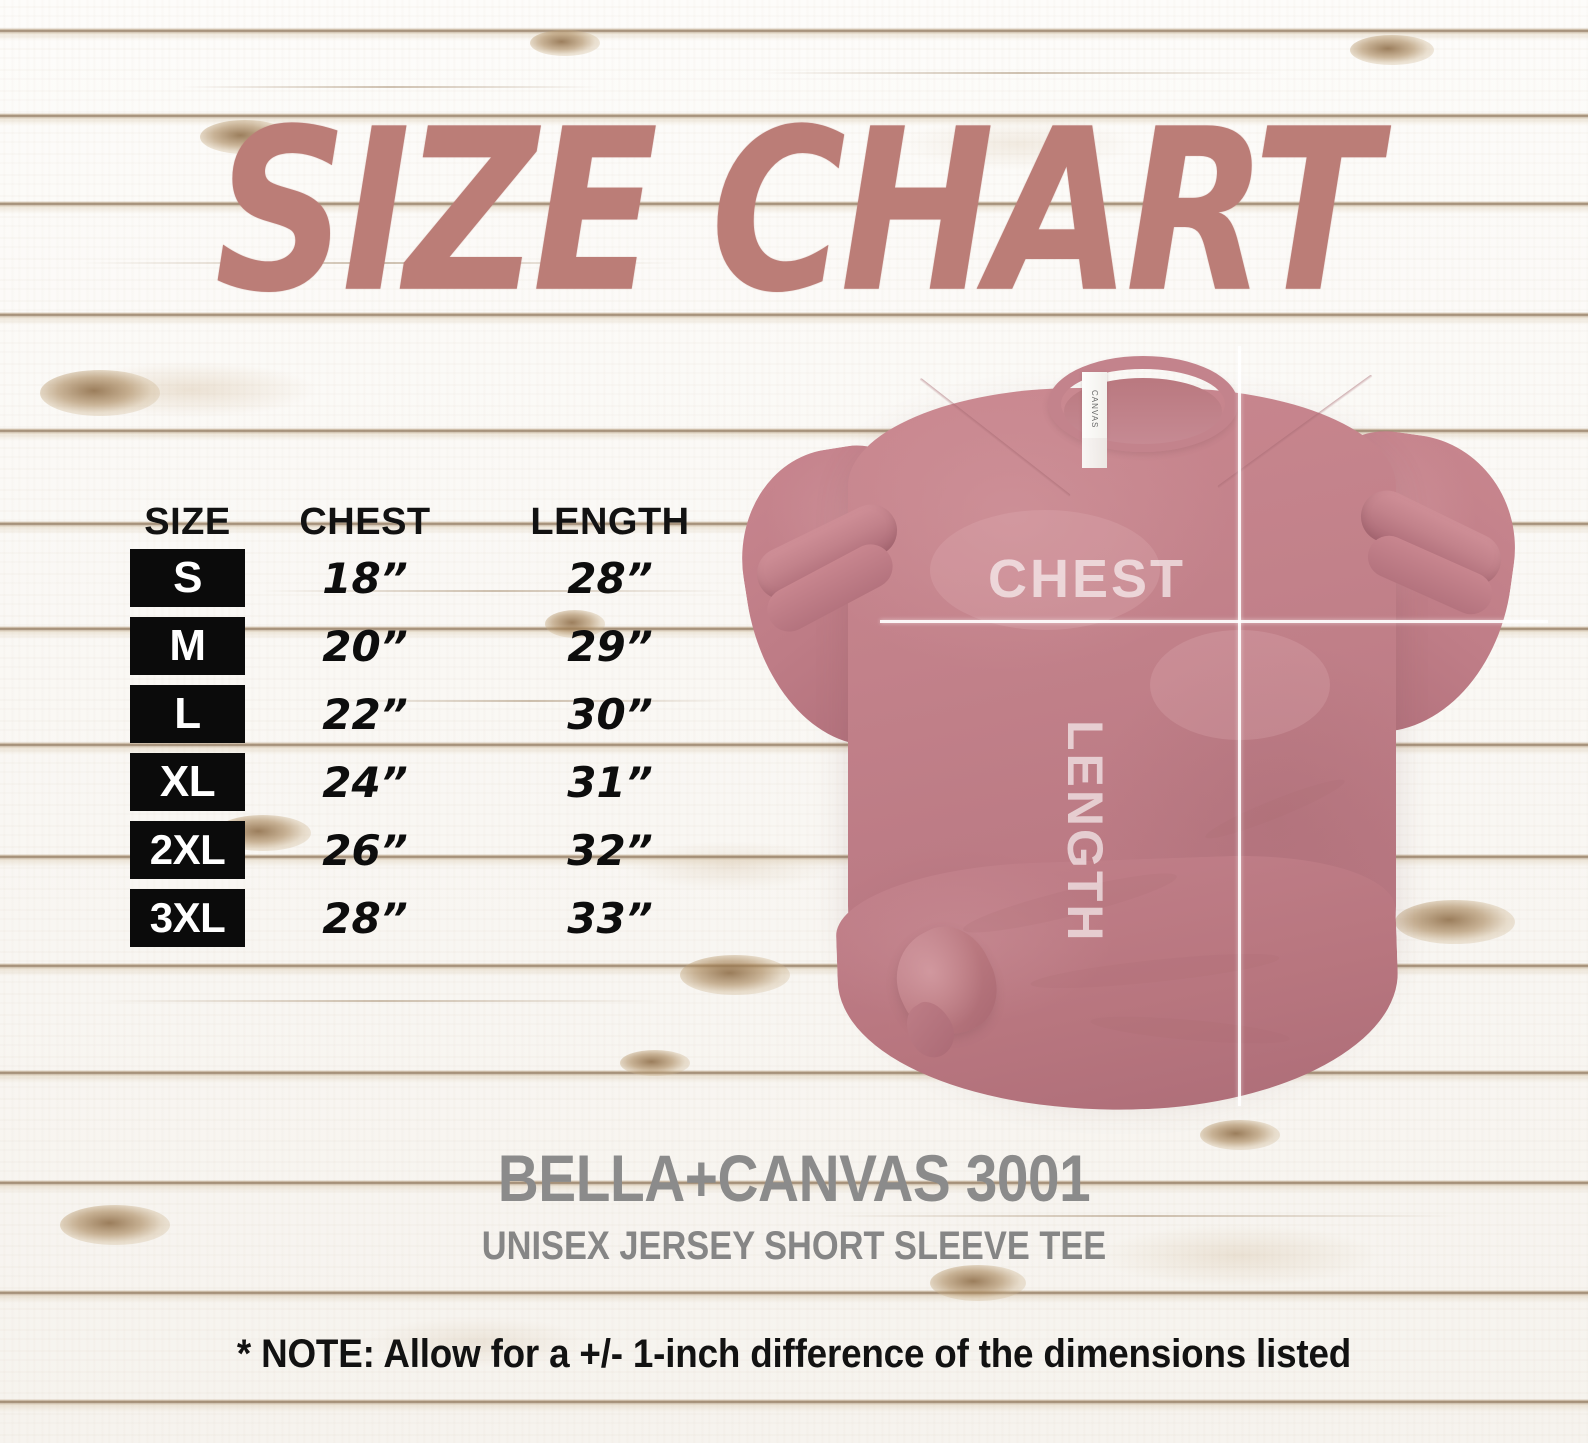 The image size is (1588, 1443). What do you see at coordinates (1239, 726) in the screenshot?
I see `length-measure-line` at bounding box center [1239, 726].